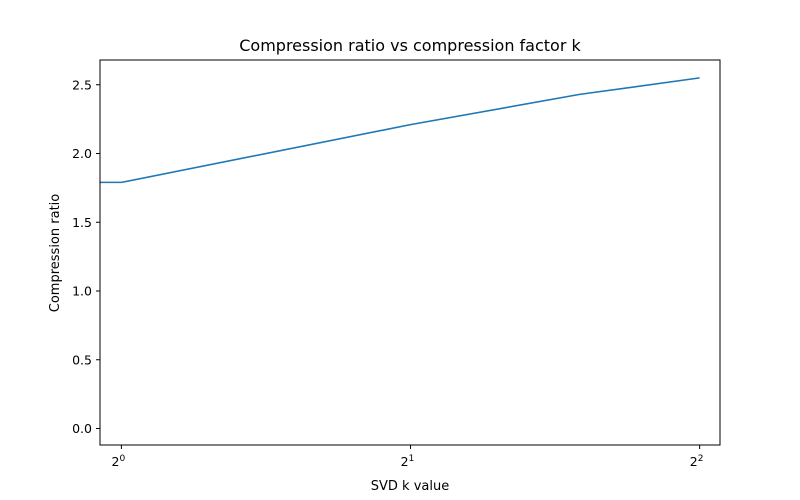 Image resolution: width=800 pixels, height=500 pixels. What do you see at coordinates (86, 256) in the screenshot?
I see `y-axis: 0.0 0.5 1.0 1.5 2.0 2.5` at bounding box center [86, 256].